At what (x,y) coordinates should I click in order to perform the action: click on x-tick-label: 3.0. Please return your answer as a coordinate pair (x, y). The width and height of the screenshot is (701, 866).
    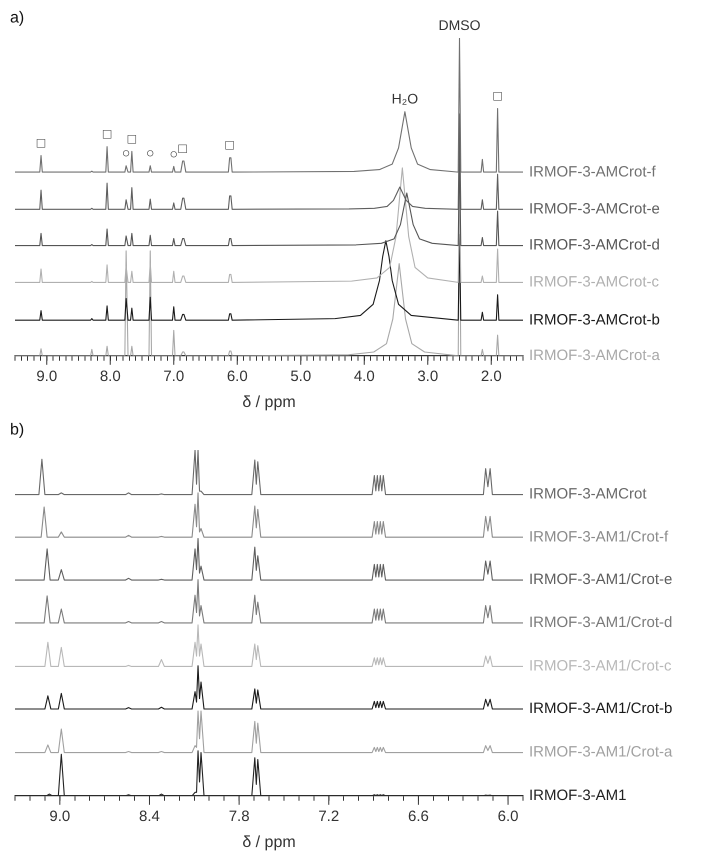
    Looking at the image, I should click on (427, 376).